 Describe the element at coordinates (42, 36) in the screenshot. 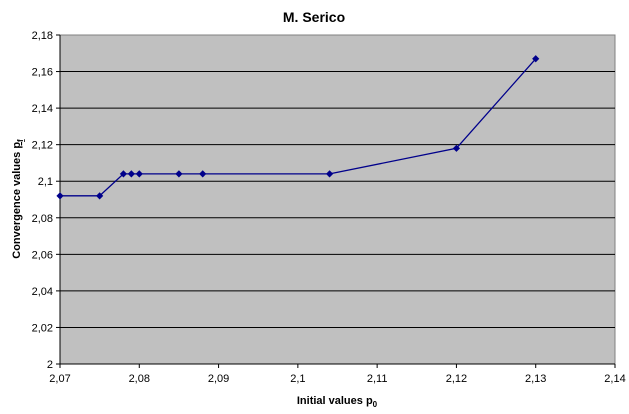

I see `y-tick-label: 2,18` at that location.